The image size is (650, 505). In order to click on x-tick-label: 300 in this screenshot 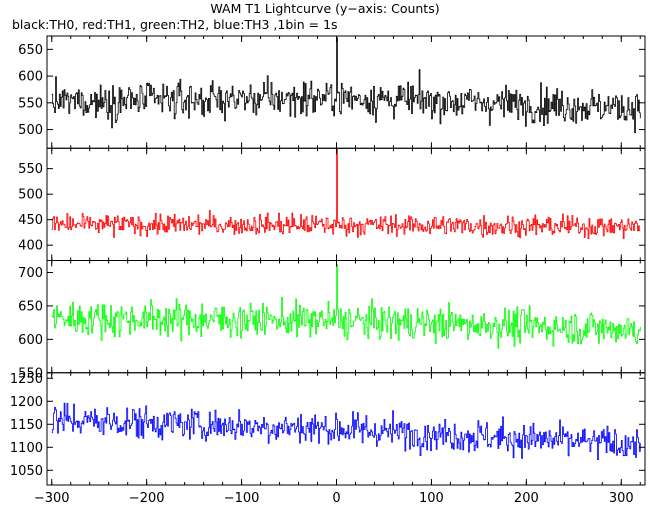, I will do `click(621, 498)`.